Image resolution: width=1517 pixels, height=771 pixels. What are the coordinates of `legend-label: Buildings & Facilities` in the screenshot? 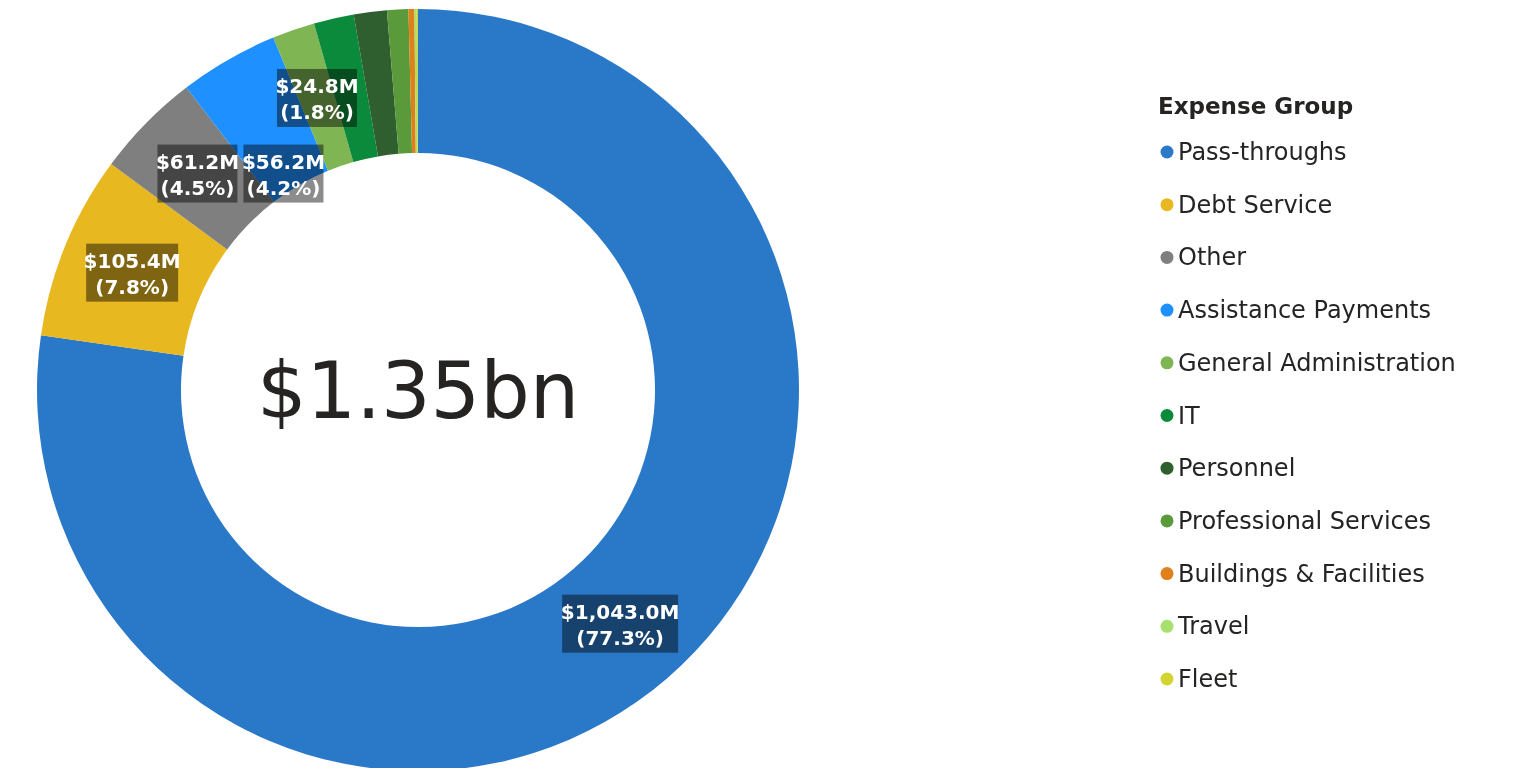 It's located at (1301, 573).